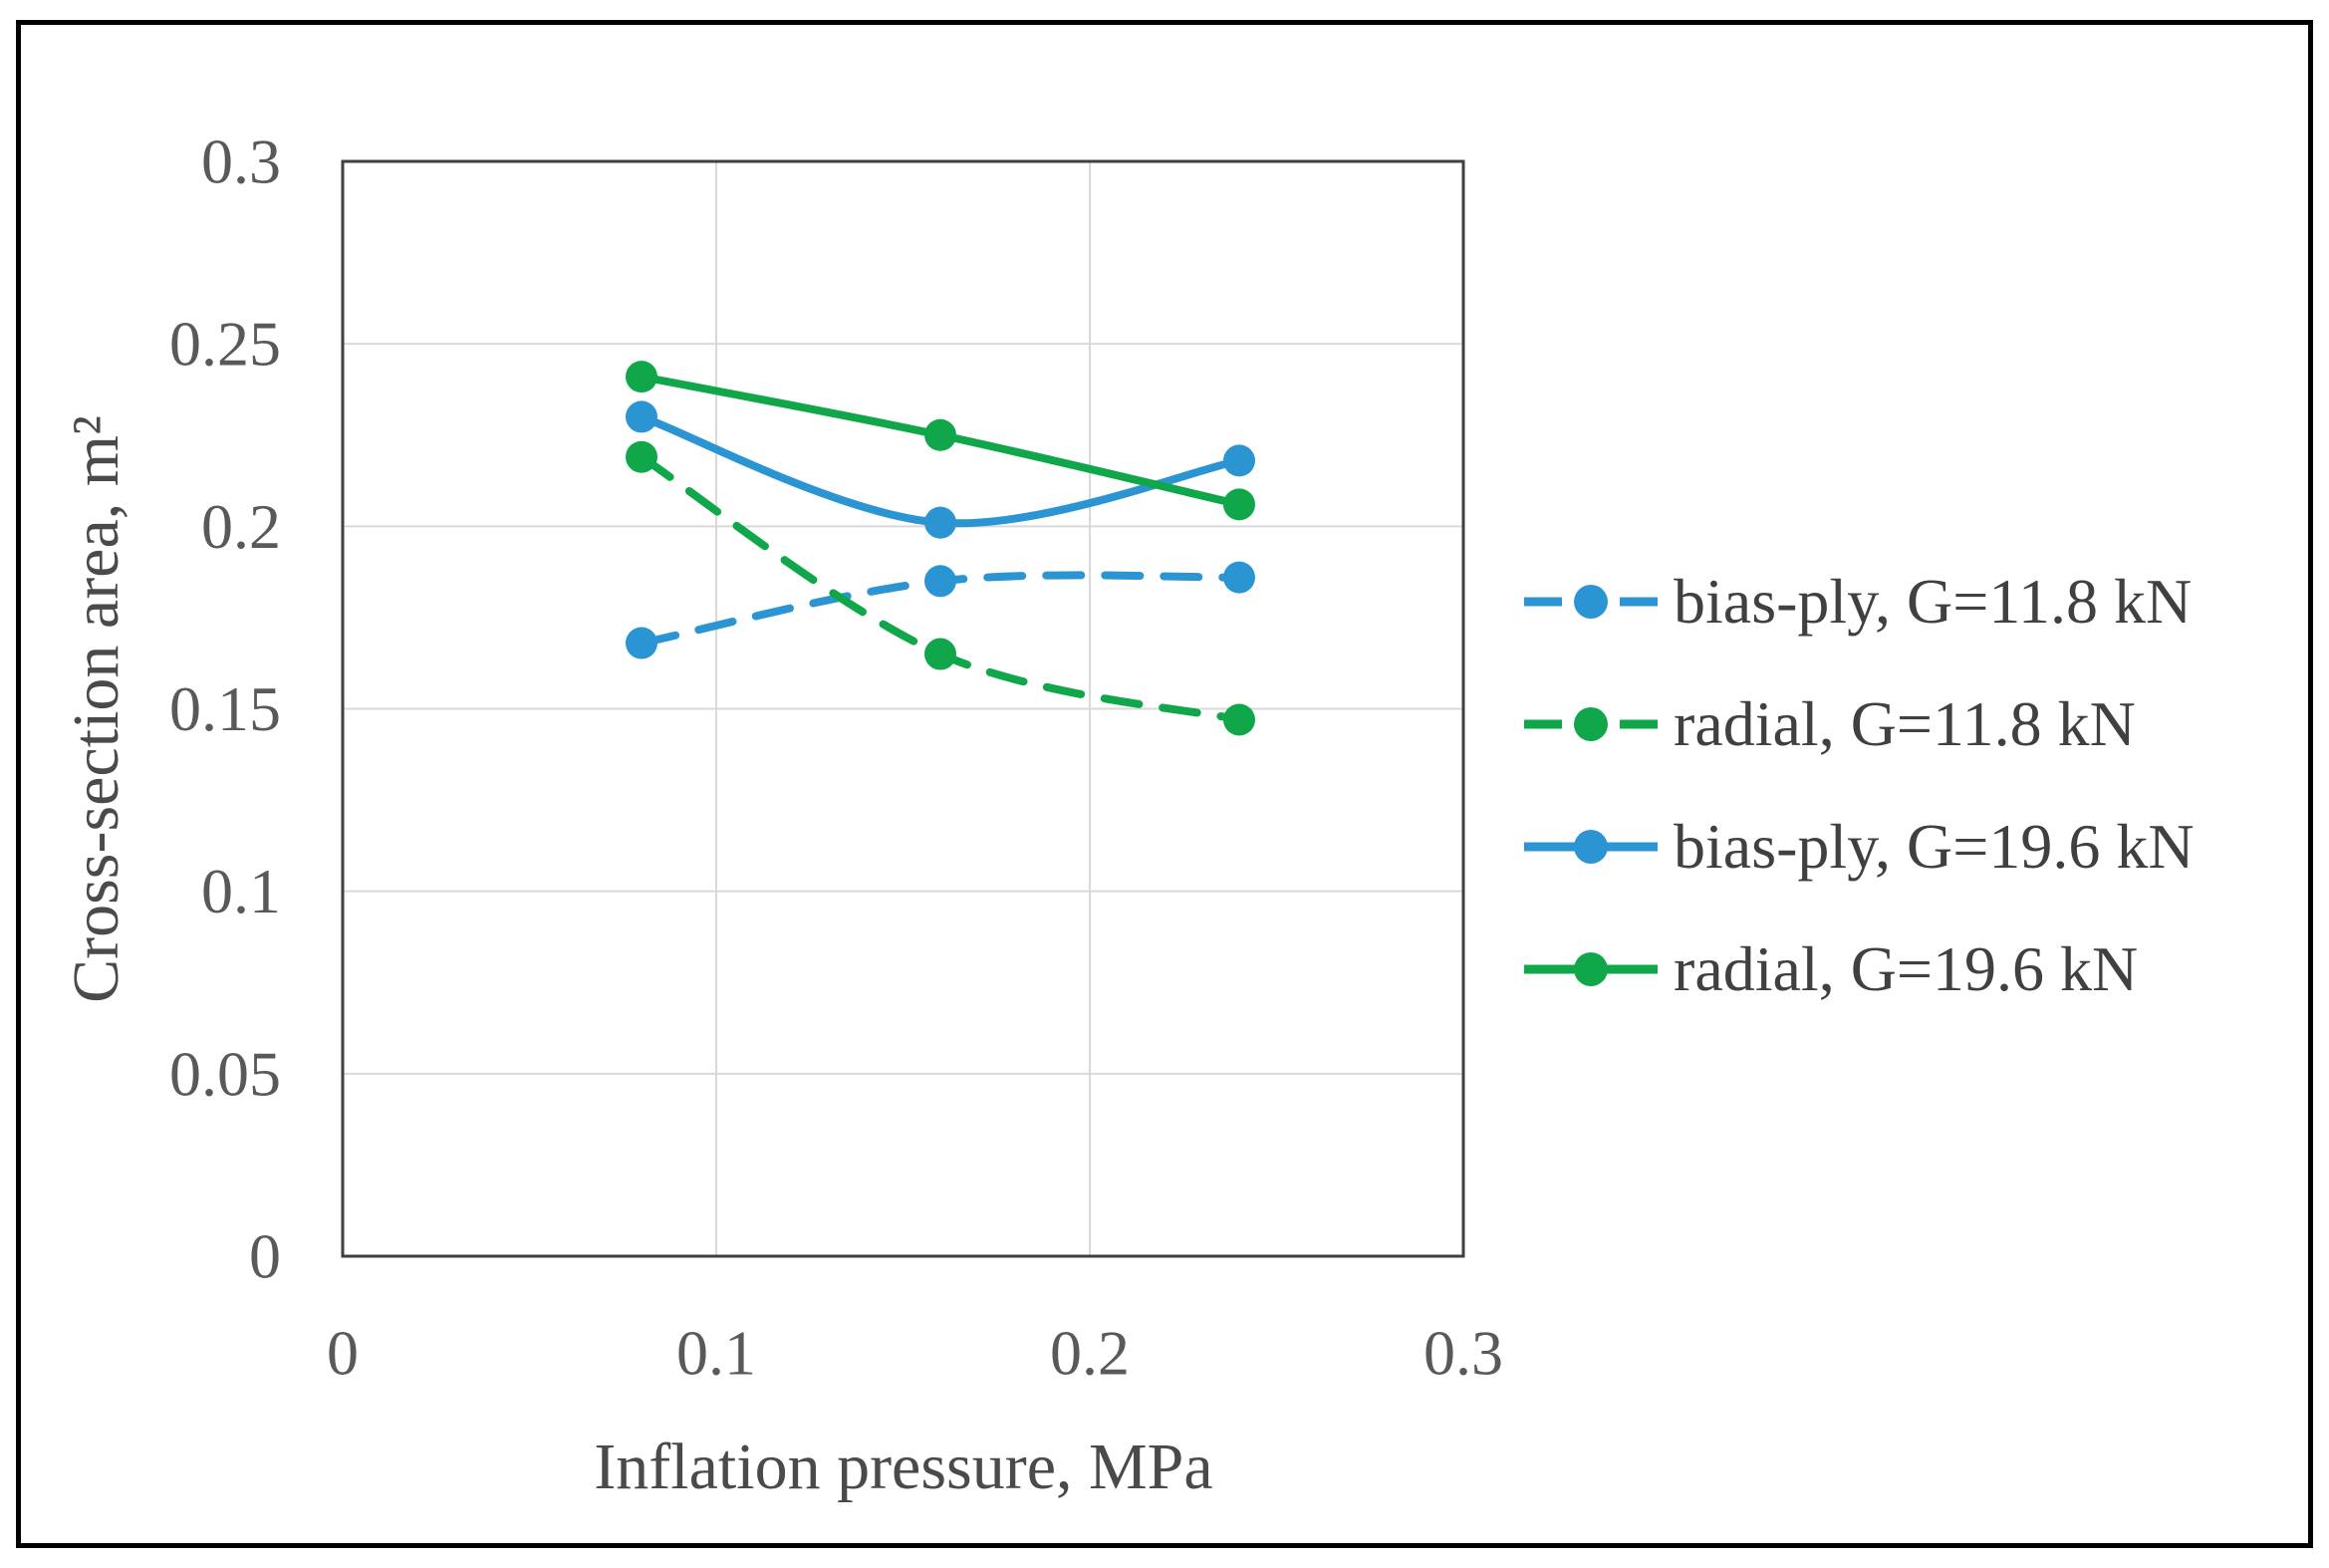 This screenshot has width=2329, height=1568. Describe the element at coordinates (1934, 846) in the screenshot. I see `legend-label: bias-ply, G=19.6 kN` at that location.